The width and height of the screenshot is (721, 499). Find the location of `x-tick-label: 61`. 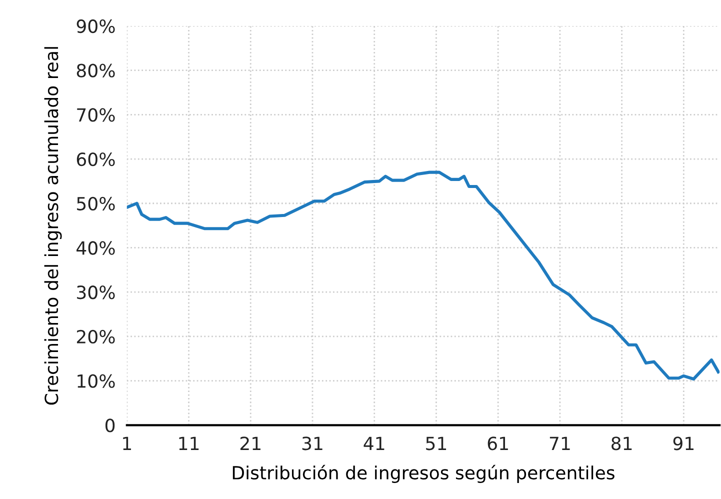

x-tick-label: 61 is located at coordinates (498, 443).